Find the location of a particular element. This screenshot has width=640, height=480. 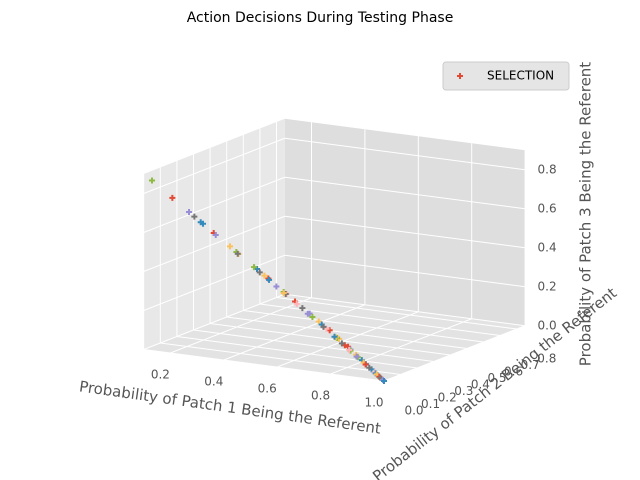

y-tick-label: 0.5 is located at coordinates (496, 378).